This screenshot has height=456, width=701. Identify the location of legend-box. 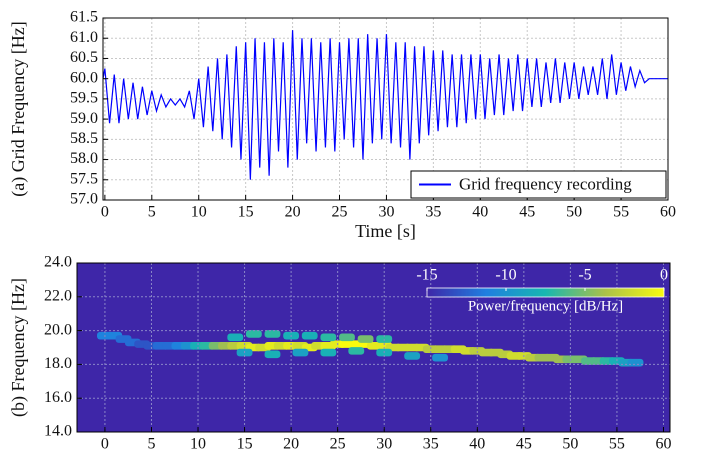
(538, 184).